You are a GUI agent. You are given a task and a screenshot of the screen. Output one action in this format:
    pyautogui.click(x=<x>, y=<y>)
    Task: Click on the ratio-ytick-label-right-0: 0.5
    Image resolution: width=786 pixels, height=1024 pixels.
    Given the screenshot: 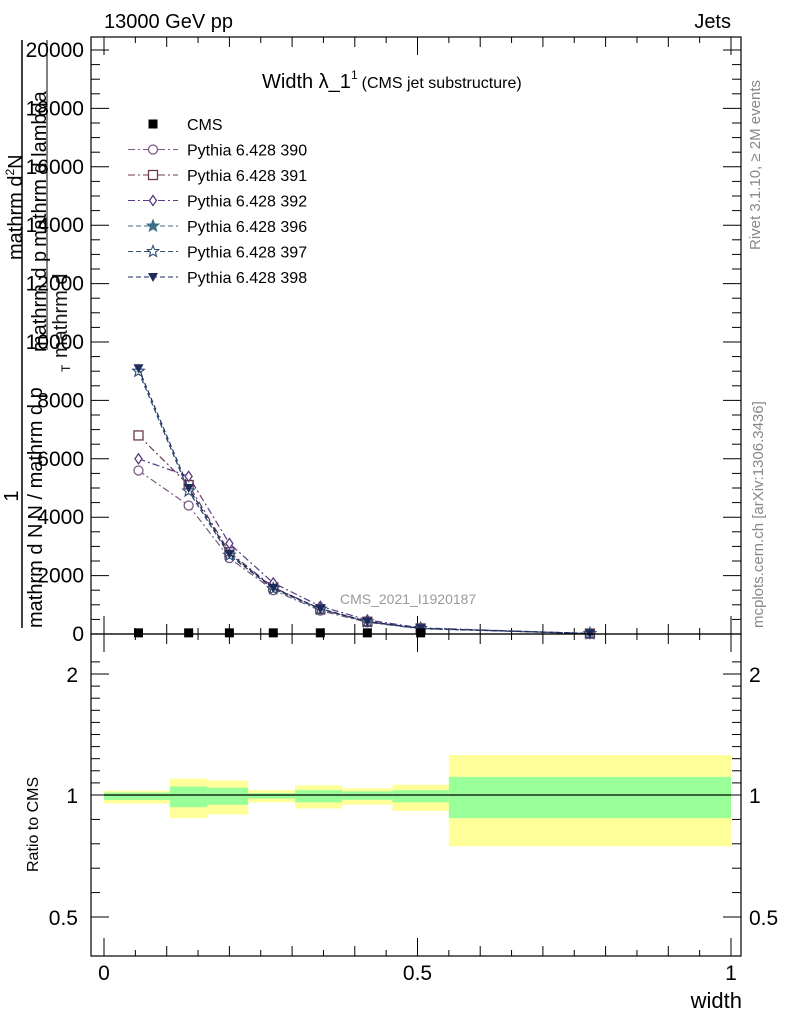 What is the action you would take?
    pyautogui.click(x=763, y=918)
    